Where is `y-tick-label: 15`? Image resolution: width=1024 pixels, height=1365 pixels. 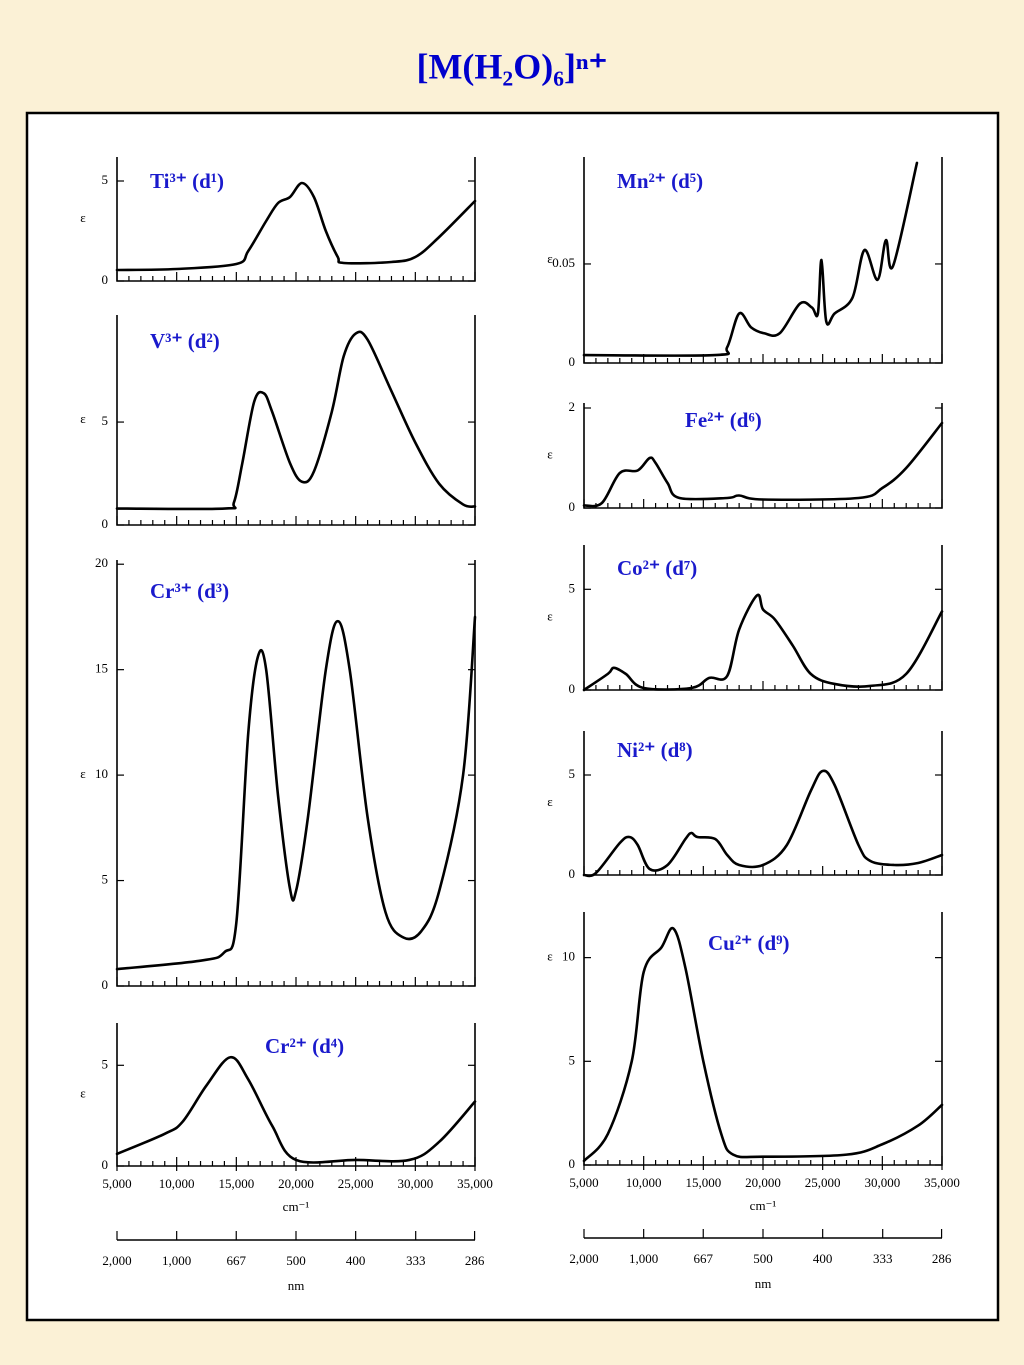
y-tick-label: 15 is located at coordinates (101, 668).